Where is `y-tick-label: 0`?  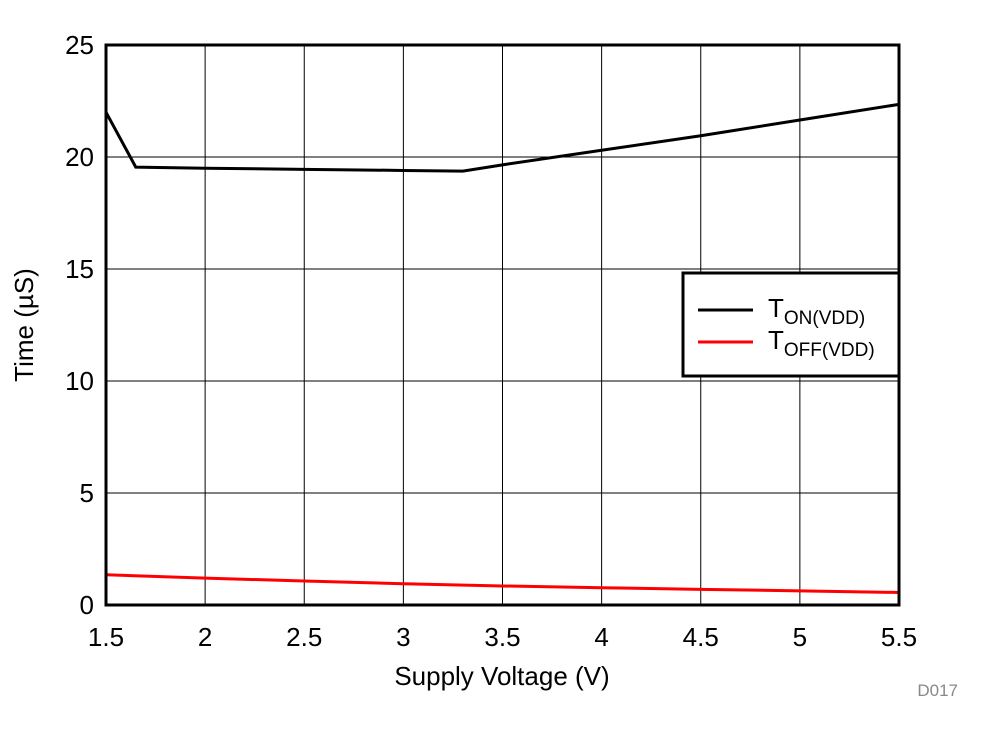 y-tick-label: 0 is located at coordinates (87, 605).